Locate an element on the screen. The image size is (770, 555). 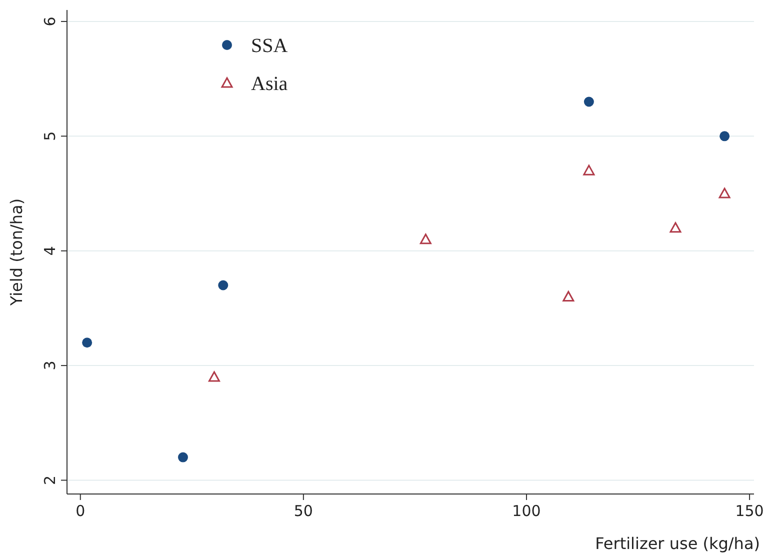
x-axis-title: Fertilizer use (kg/ha) is located at coordinates (677, 543).